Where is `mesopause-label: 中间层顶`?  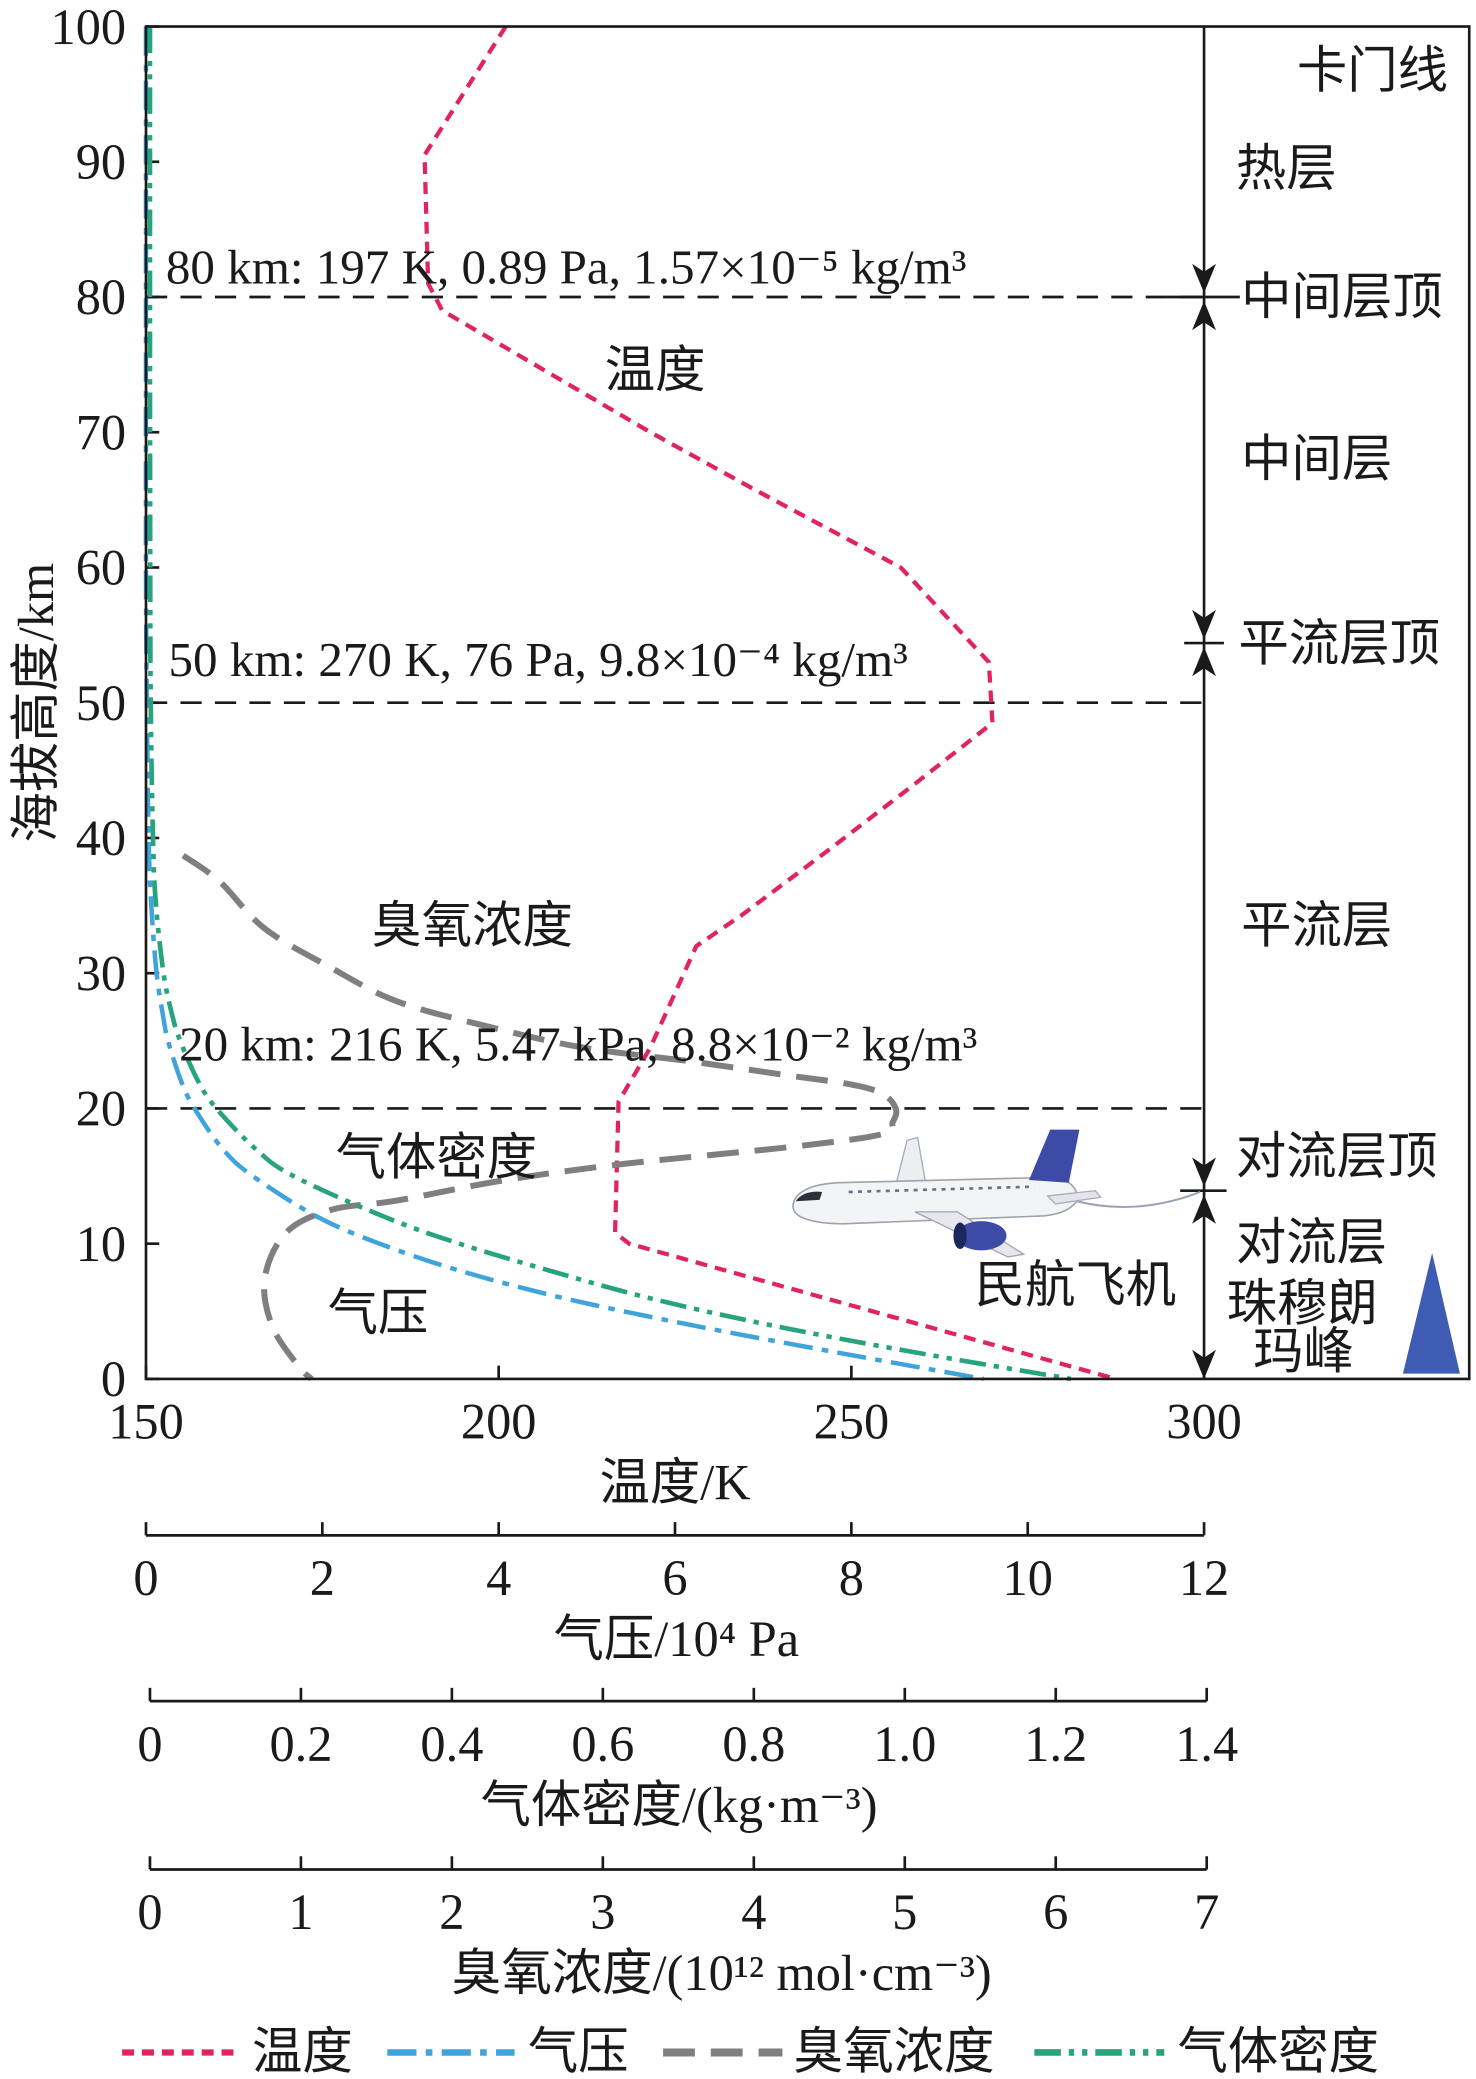 mesopause-label: 中间层顶 is located at coordinates (1341, 297).